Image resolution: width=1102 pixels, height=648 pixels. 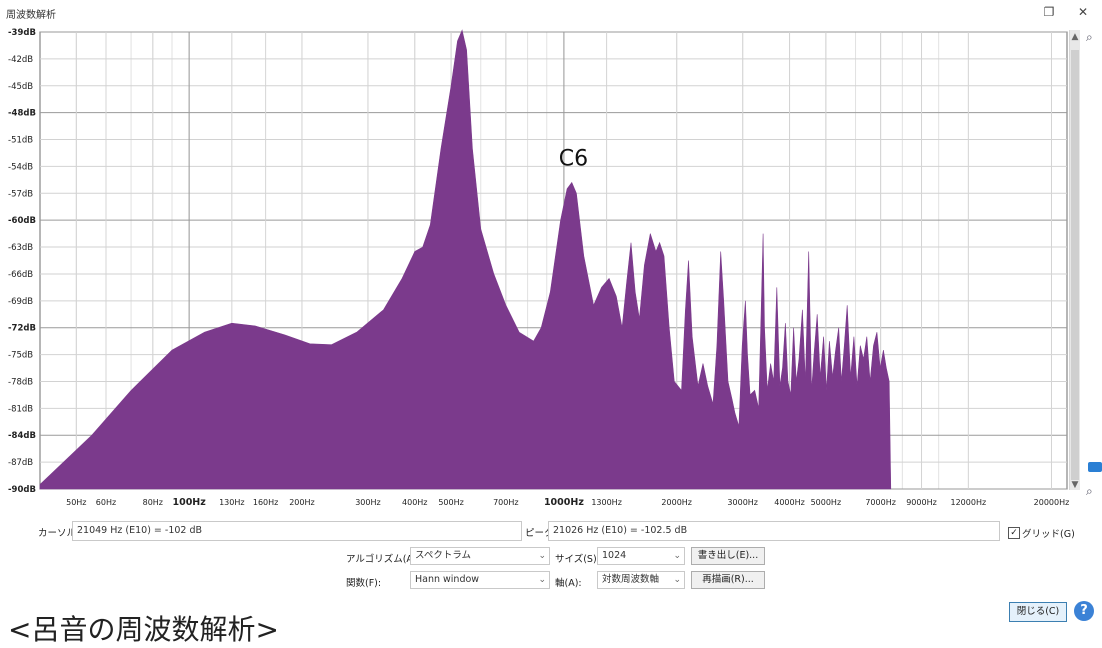 What do you see at coordinates (541, 533) in the screenshot?
I see `peak-label: ピーク:` at bounding box center [541, 533].